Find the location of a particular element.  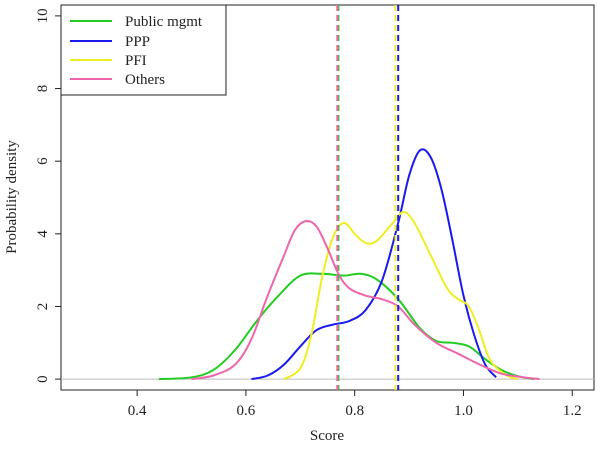

y-tick-label: 10 is located at coordinates (43, 15).